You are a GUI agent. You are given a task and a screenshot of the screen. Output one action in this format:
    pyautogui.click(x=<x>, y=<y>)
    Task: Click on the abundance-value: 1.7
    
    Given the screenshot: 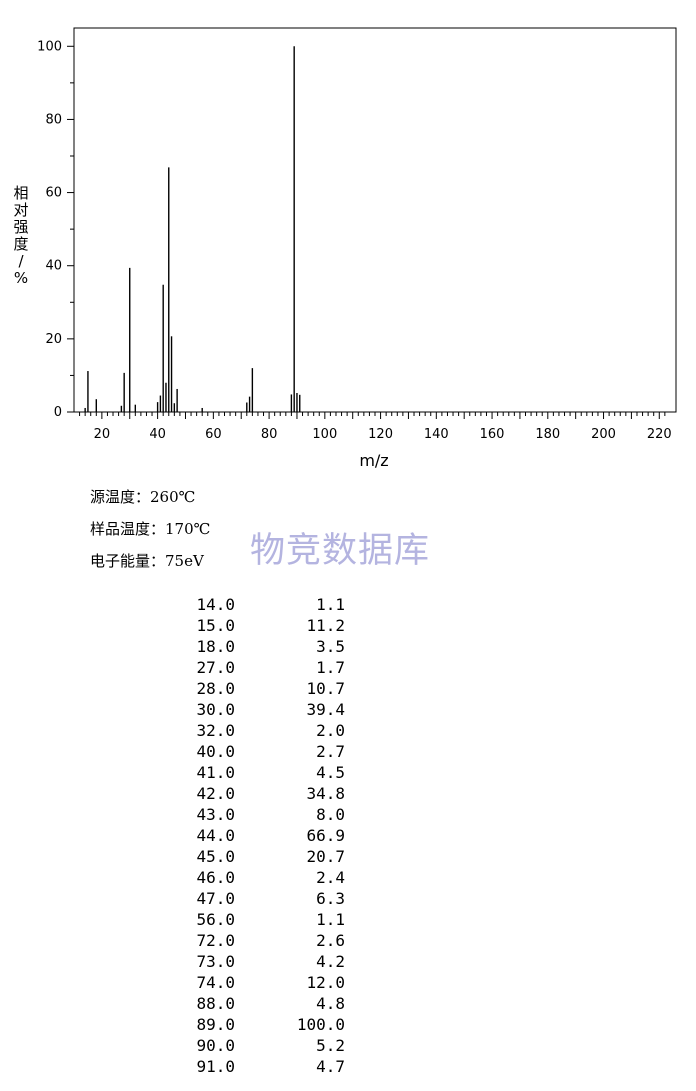 What is the action you would take?
    pyautogui.click(x=330, y=667)
    